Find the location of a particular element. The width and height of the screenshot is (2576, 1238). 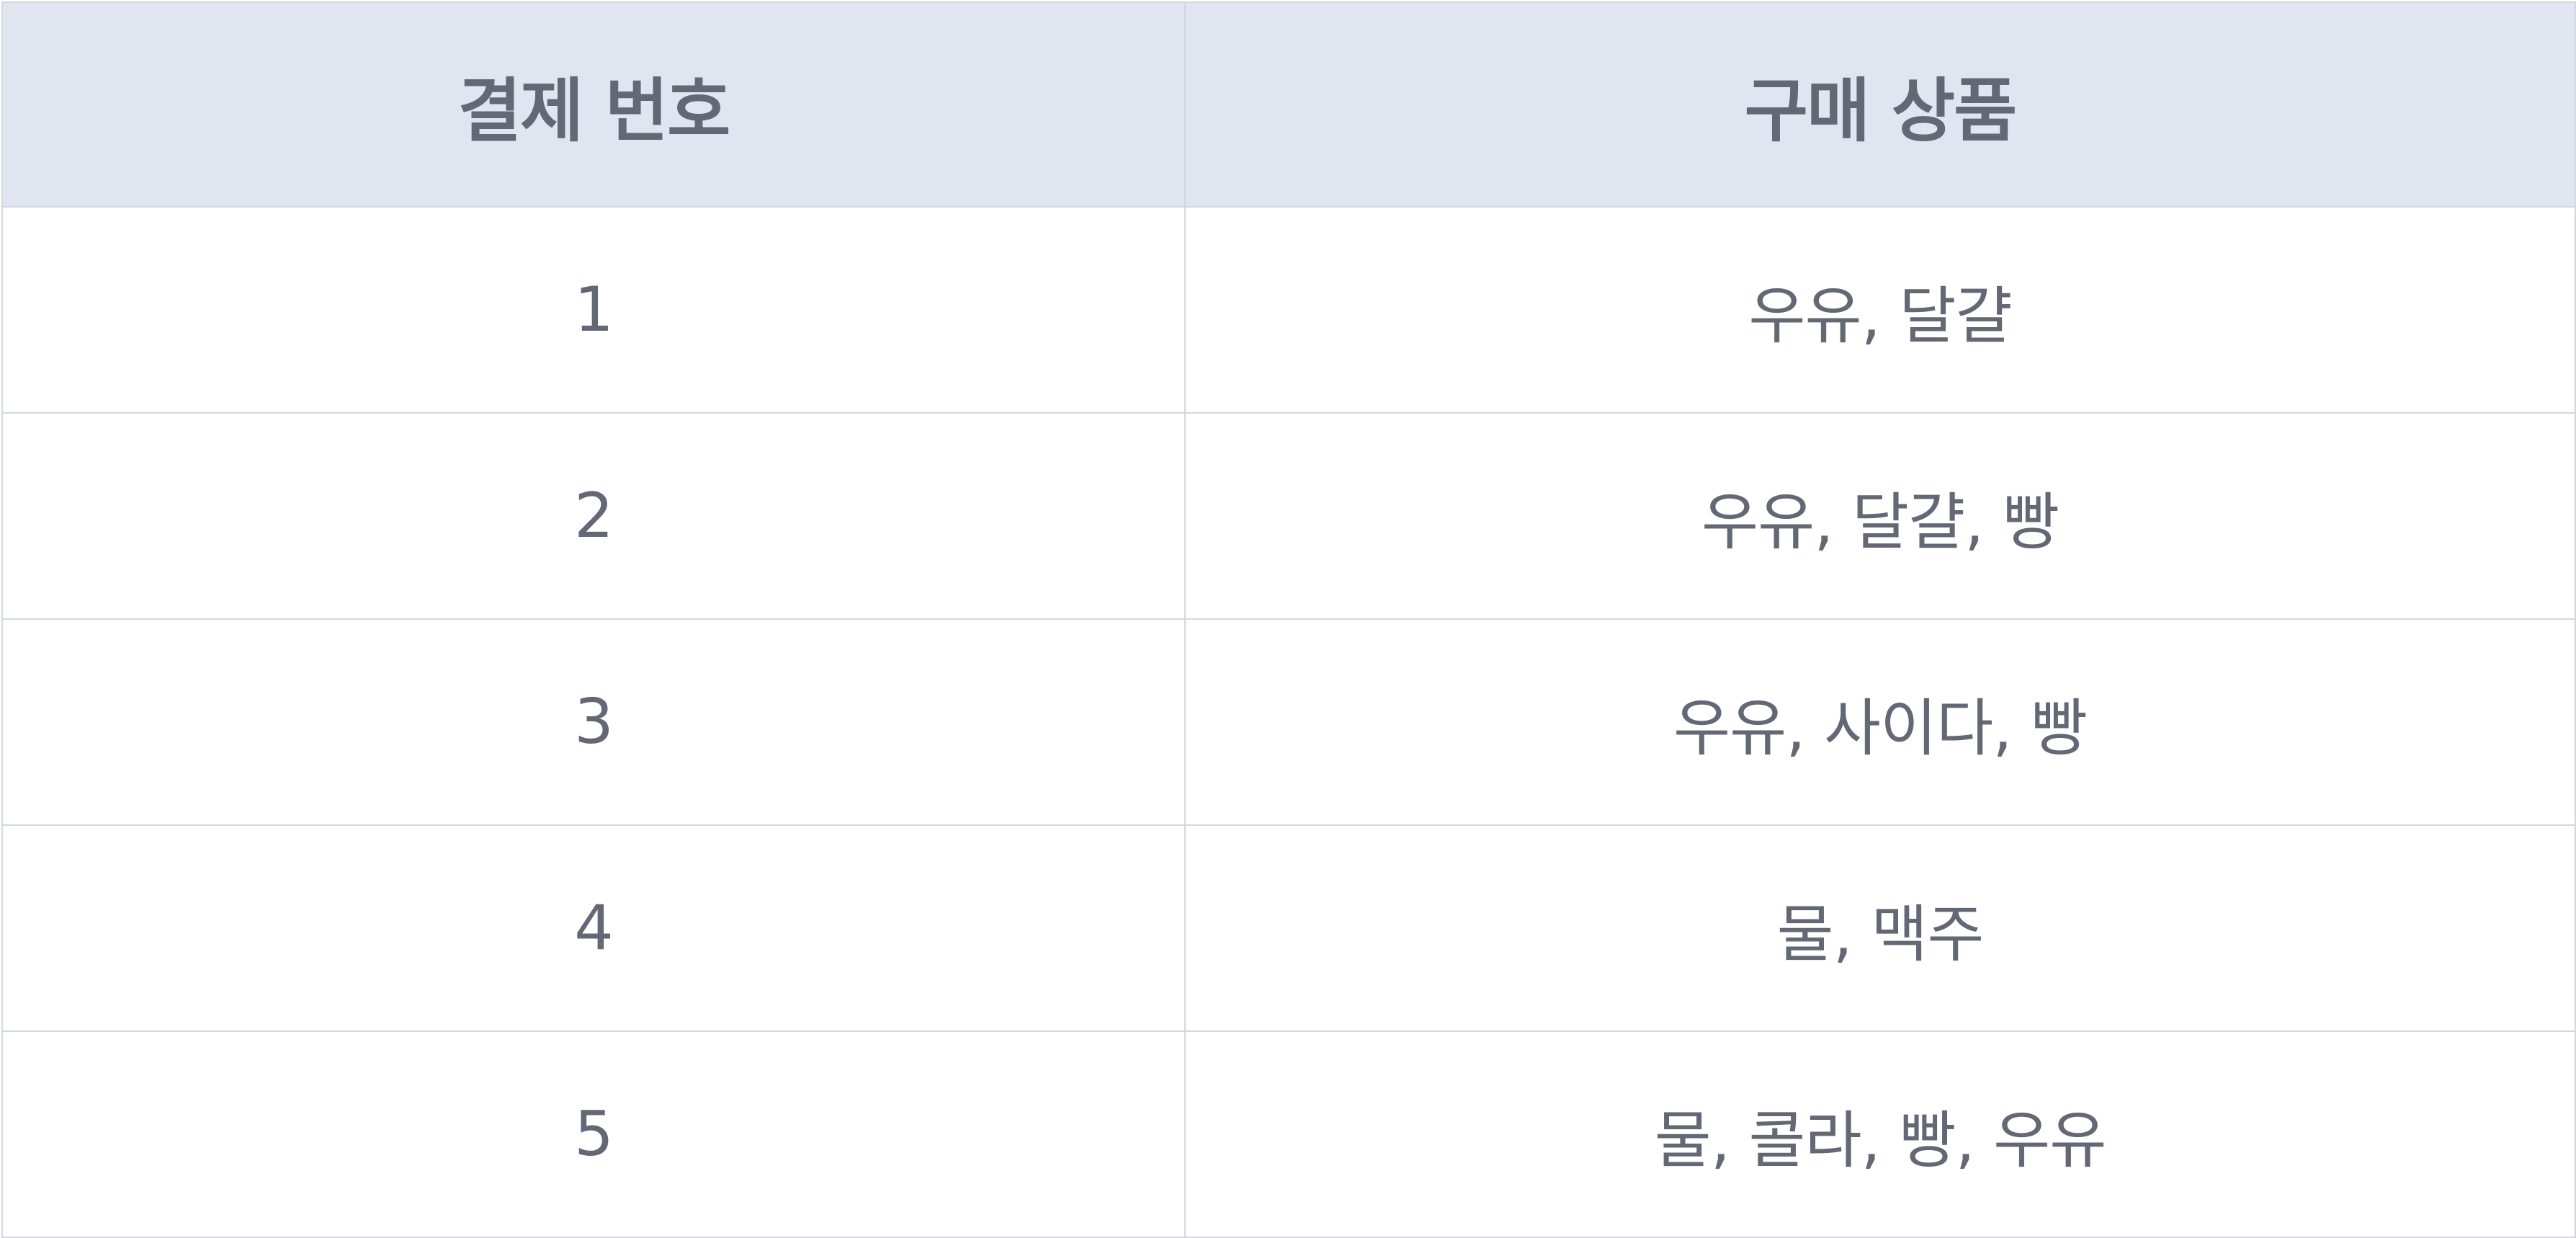

cell-transaction-id: 5 is located at coordinates (593, 1134).